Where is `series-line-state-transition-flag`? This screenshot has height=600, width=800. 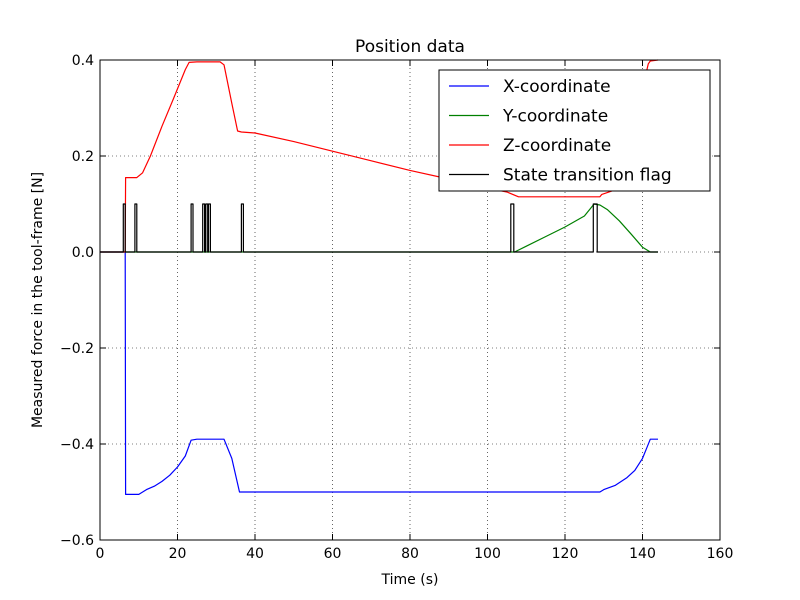
series-line-state-transition-flag is located at coordinates (379, 228).